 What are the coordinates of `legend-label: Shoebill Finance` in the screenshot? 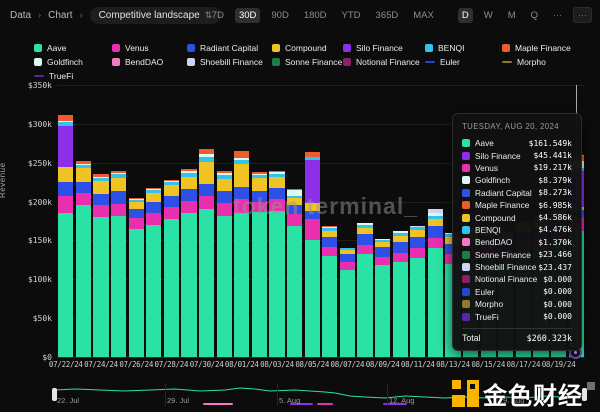 It's located at (231, 62).